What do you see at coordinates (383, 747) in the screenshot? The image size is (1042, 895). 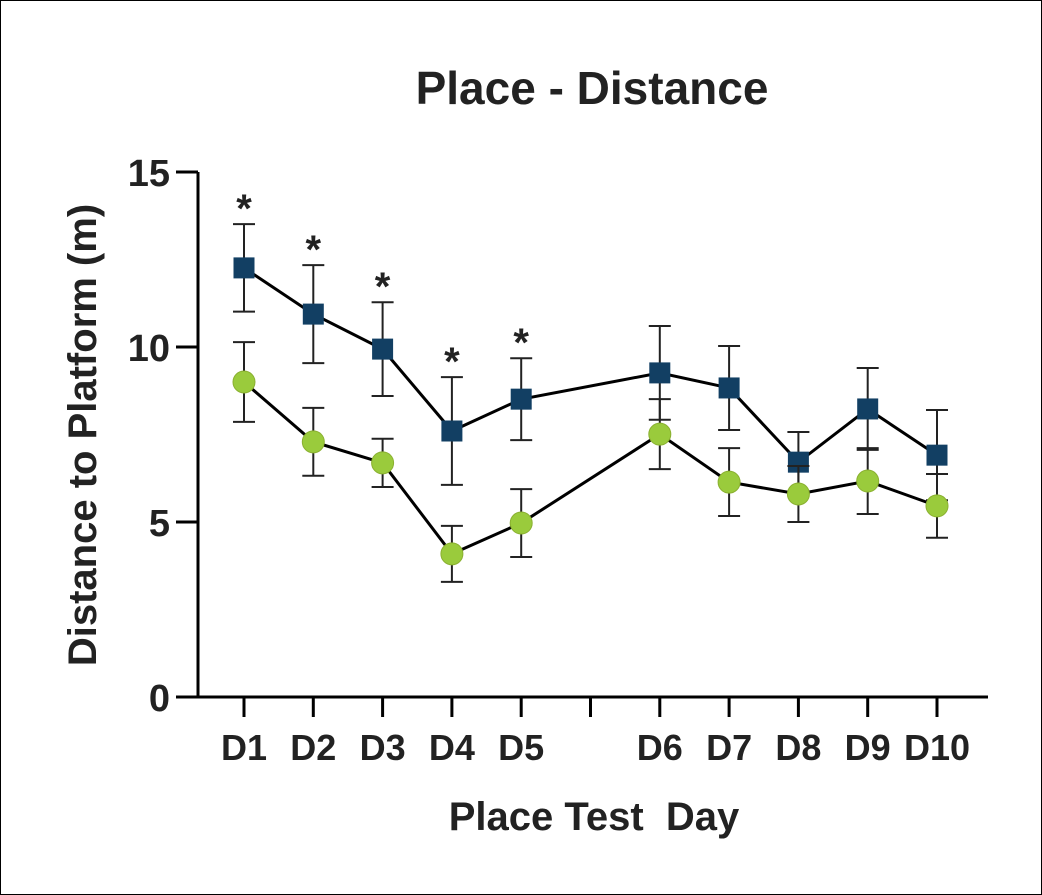 I see `x-tick-label: D3` at bounding box center [383, 747].